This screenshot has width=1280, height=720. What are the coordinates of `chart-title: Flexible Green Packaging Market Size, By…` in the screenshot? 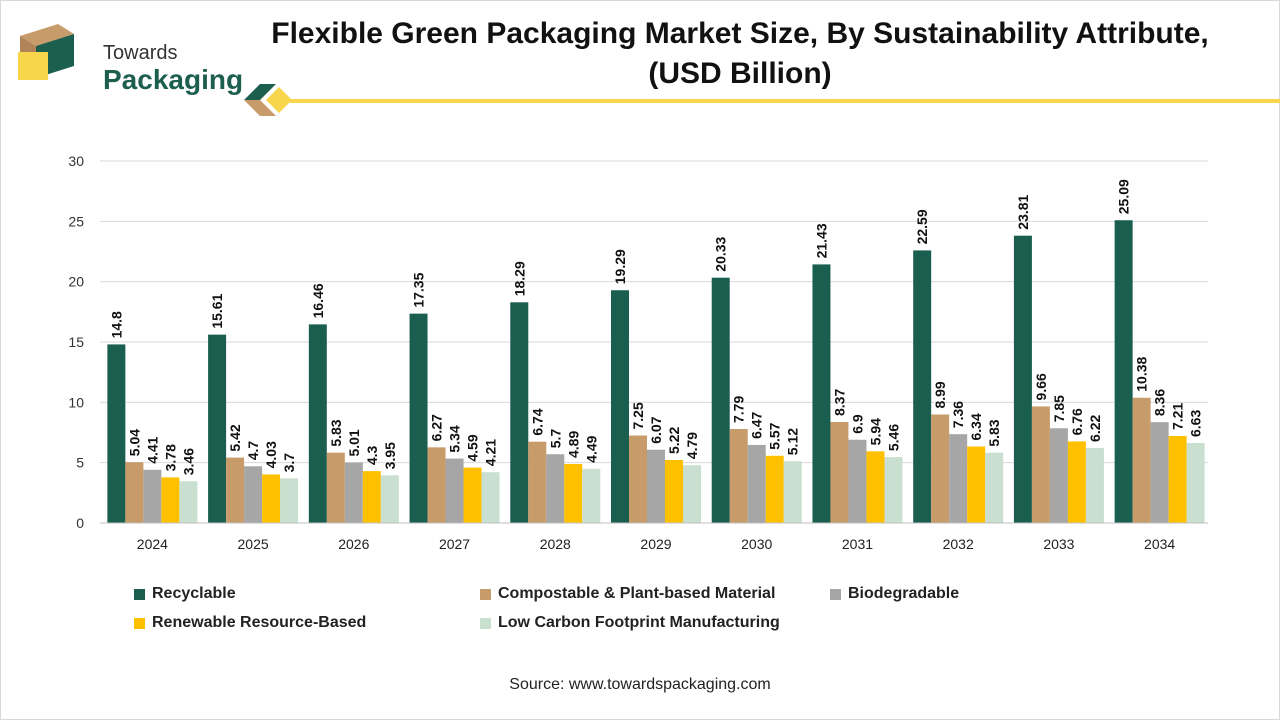 It's located at (740, 53).